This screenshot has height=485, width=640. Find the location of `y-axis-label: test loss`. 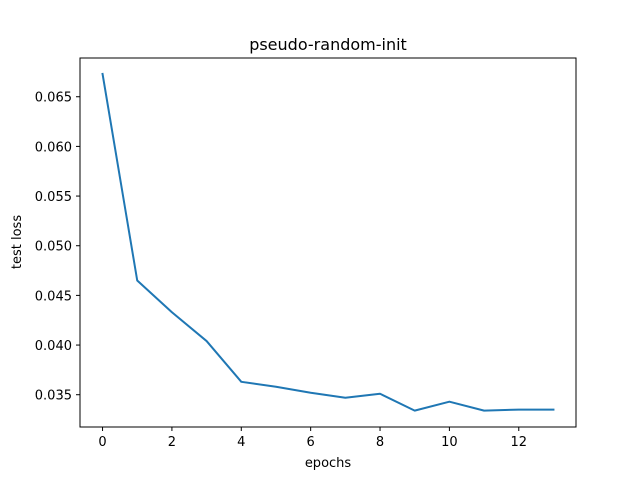

y-axis-label: test loss is located at coordinates (17, 242).